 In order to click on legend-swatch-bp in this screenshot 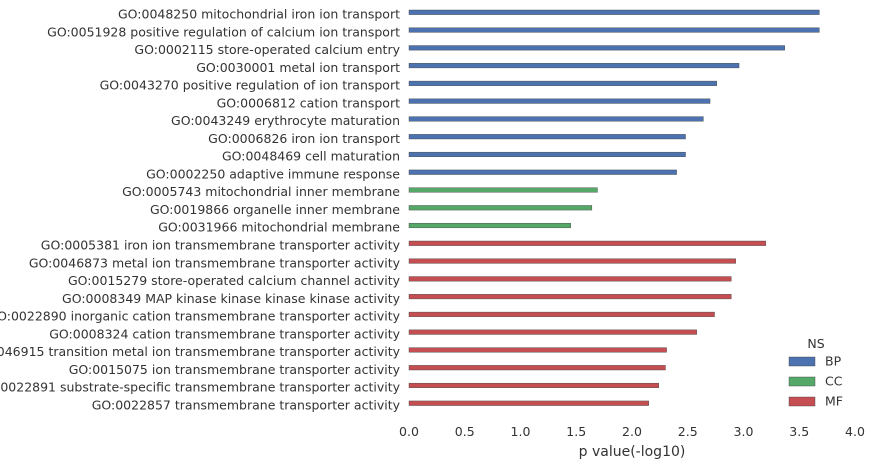, I will do `click(802, 361)`.